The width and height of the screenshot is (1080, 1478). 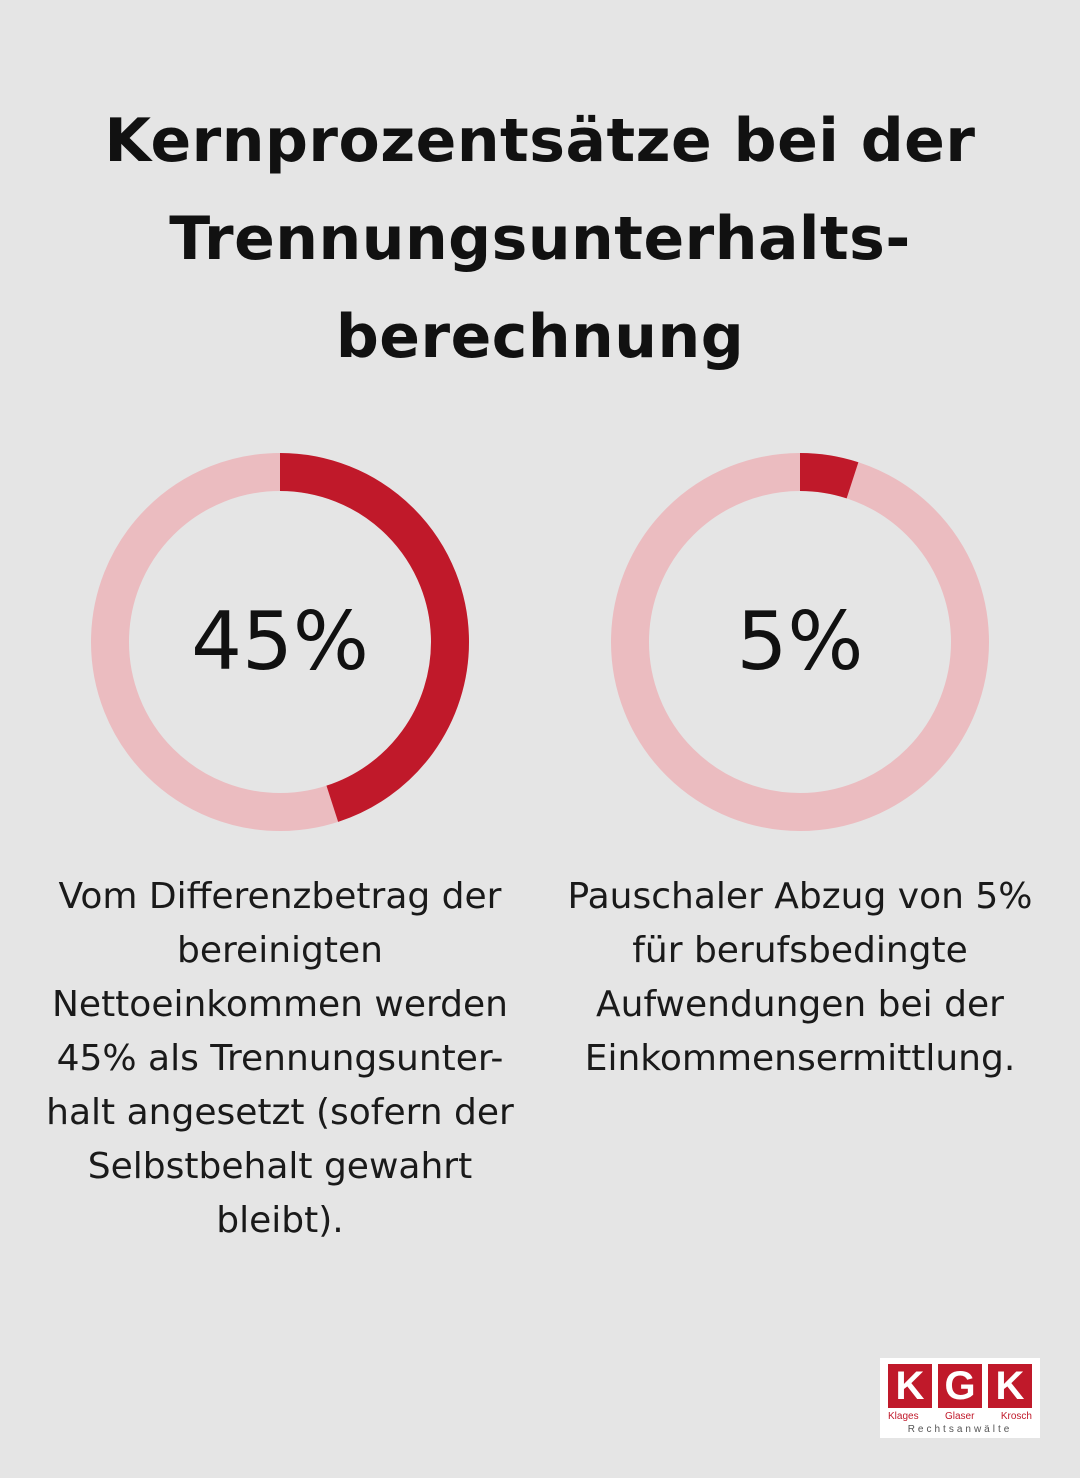 I want to click on logo-subtitle: Rechtsanwälte, so click(x=960, y=1429).